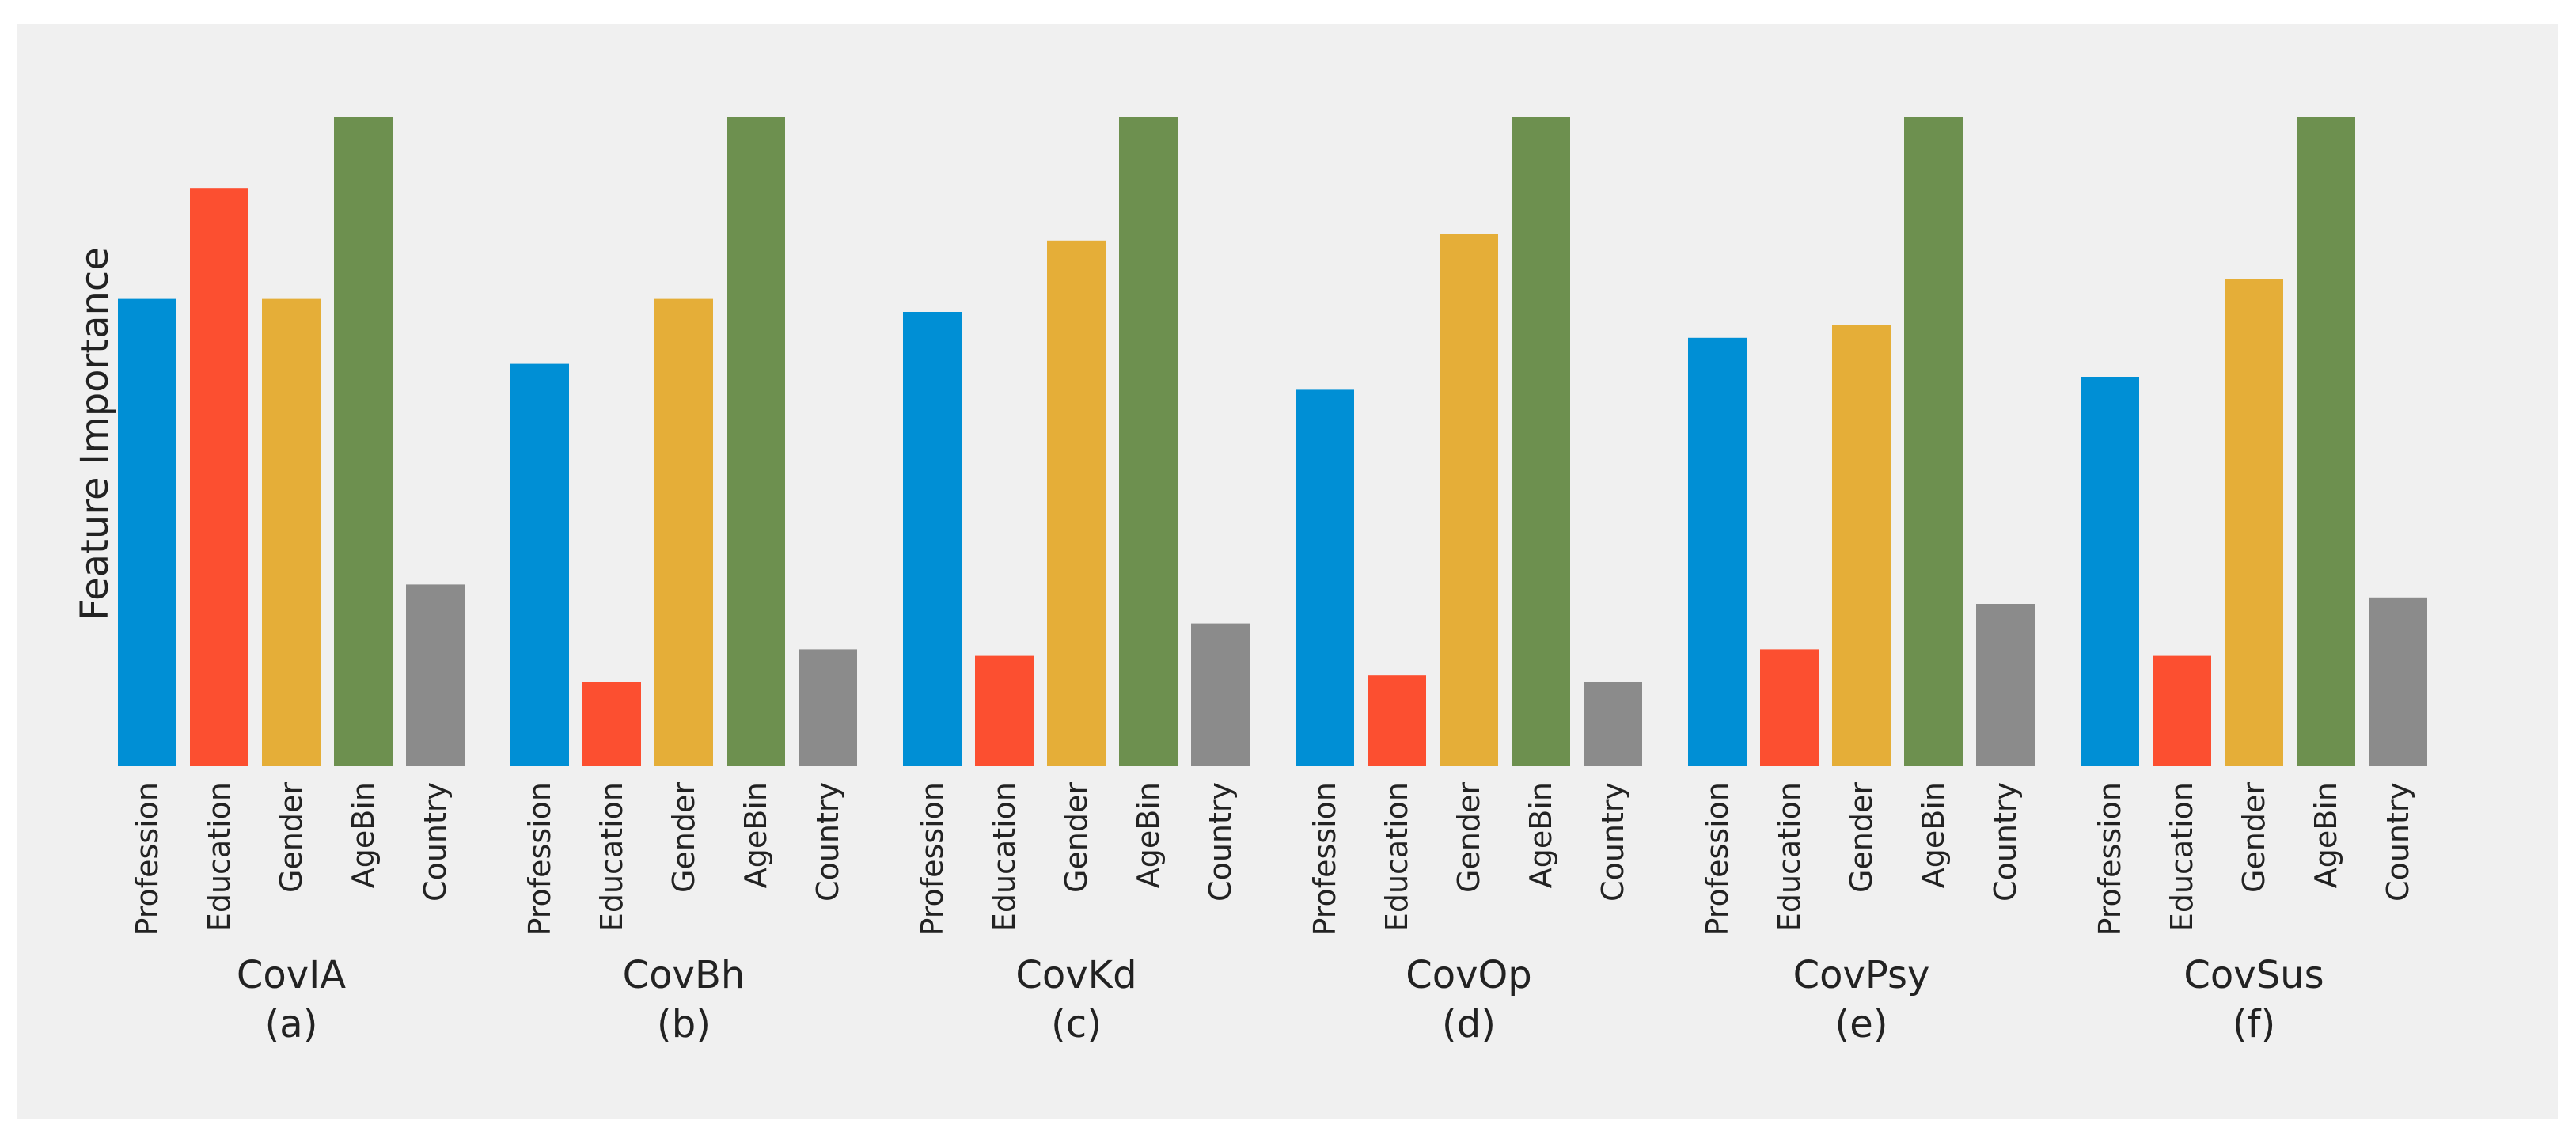 Image resolution: width=2576 pixels, height=1143 pixels. I want to click on bar-covia-profession, so click(147, 533).